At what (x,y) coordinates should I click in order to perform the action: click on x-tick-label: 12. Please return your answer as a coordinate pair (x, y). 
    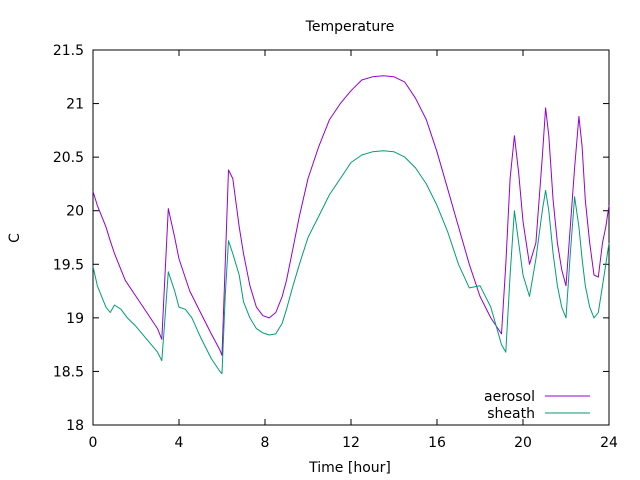
    Looking at the image, I should click on (351, 443).